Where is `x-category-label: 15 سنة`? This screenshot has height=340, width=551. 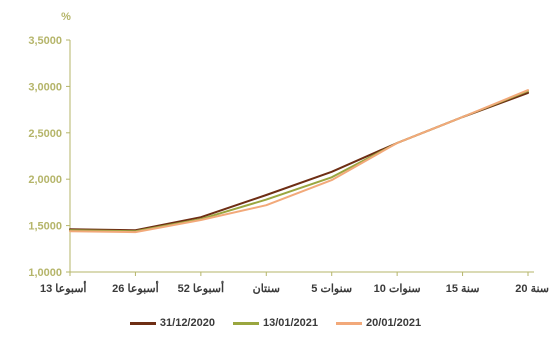 x-category-label: 15 سنة is located at coordinates (463, 289).